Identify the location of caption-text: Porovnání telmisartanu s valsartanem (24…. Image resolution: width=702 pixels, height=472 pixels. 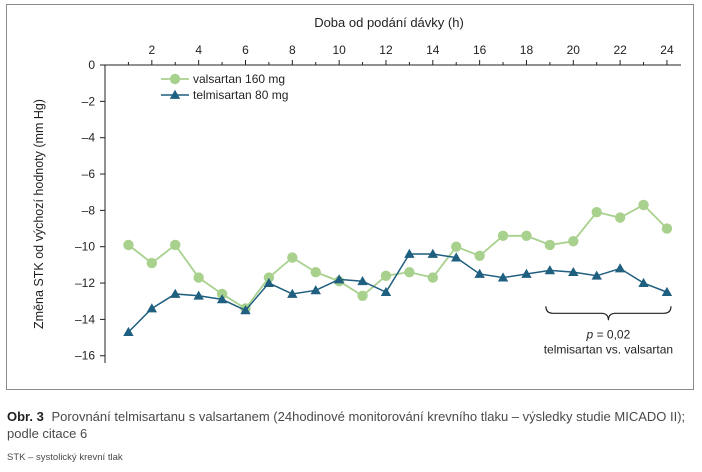
(346, 425).